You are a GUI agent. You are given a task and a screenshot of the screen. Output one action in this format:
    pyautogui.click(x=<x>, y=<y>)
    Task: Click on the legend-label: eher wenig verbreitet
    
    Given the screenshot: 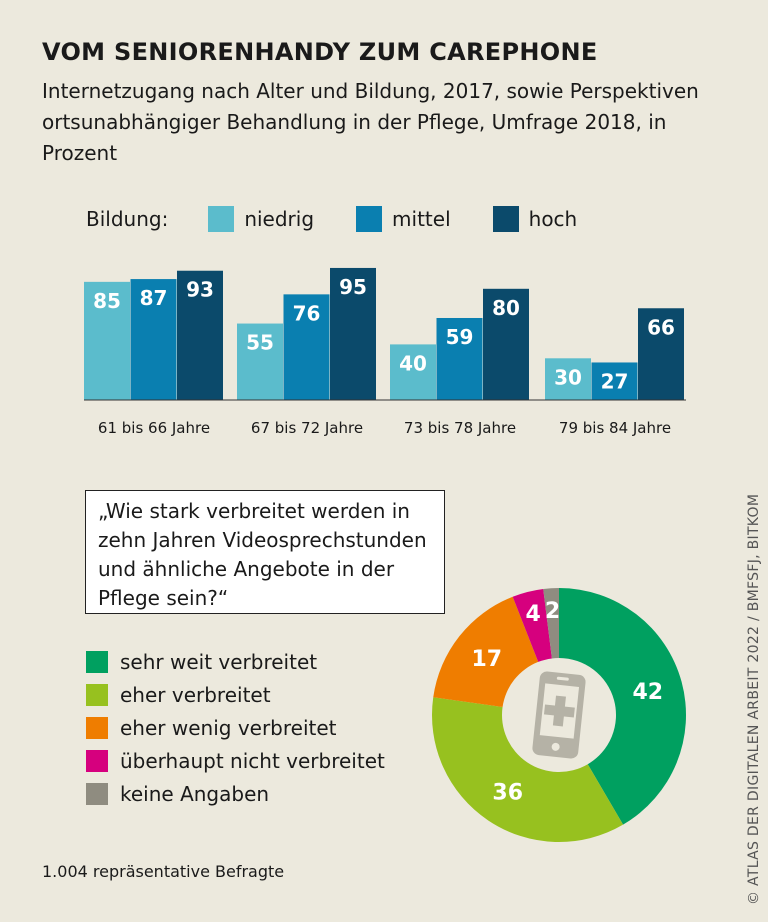 What is the action you would take?
    pyautogui.click(x=228, y=728)
    